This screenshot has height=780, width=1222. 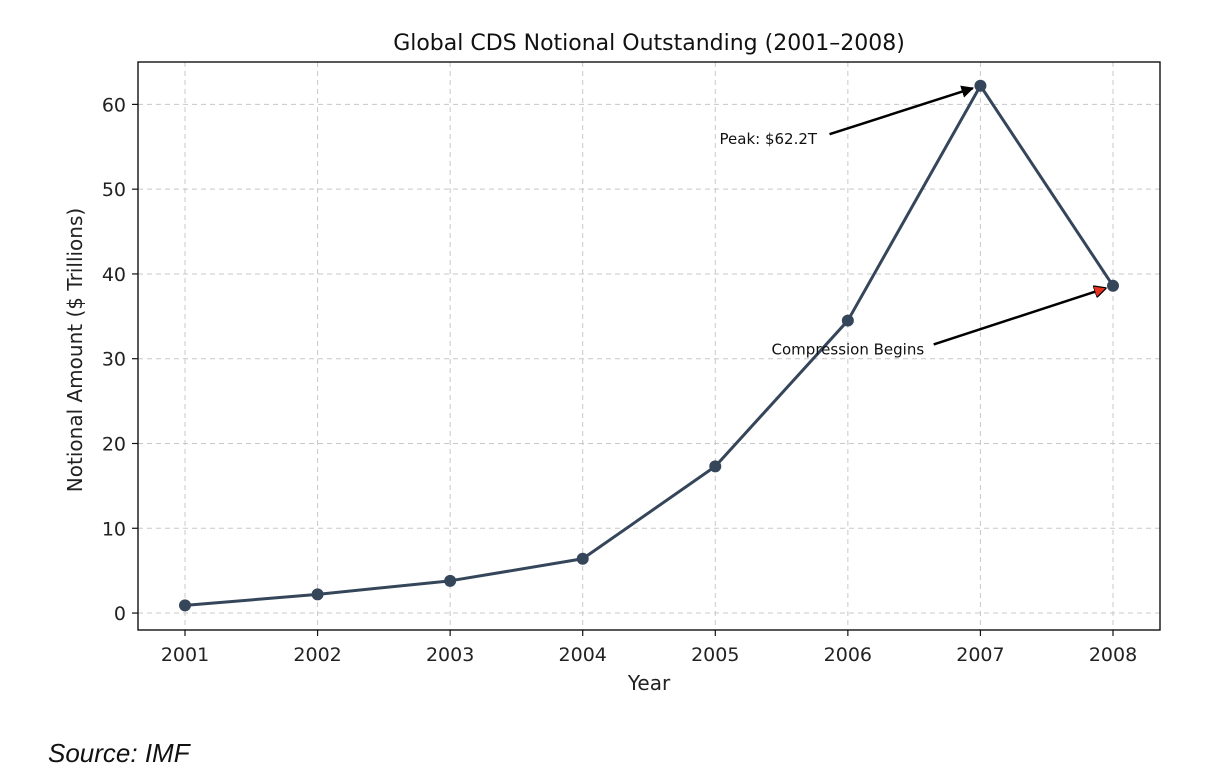 I want to click on y-tick-label: 50, so click(x=114, y=190).